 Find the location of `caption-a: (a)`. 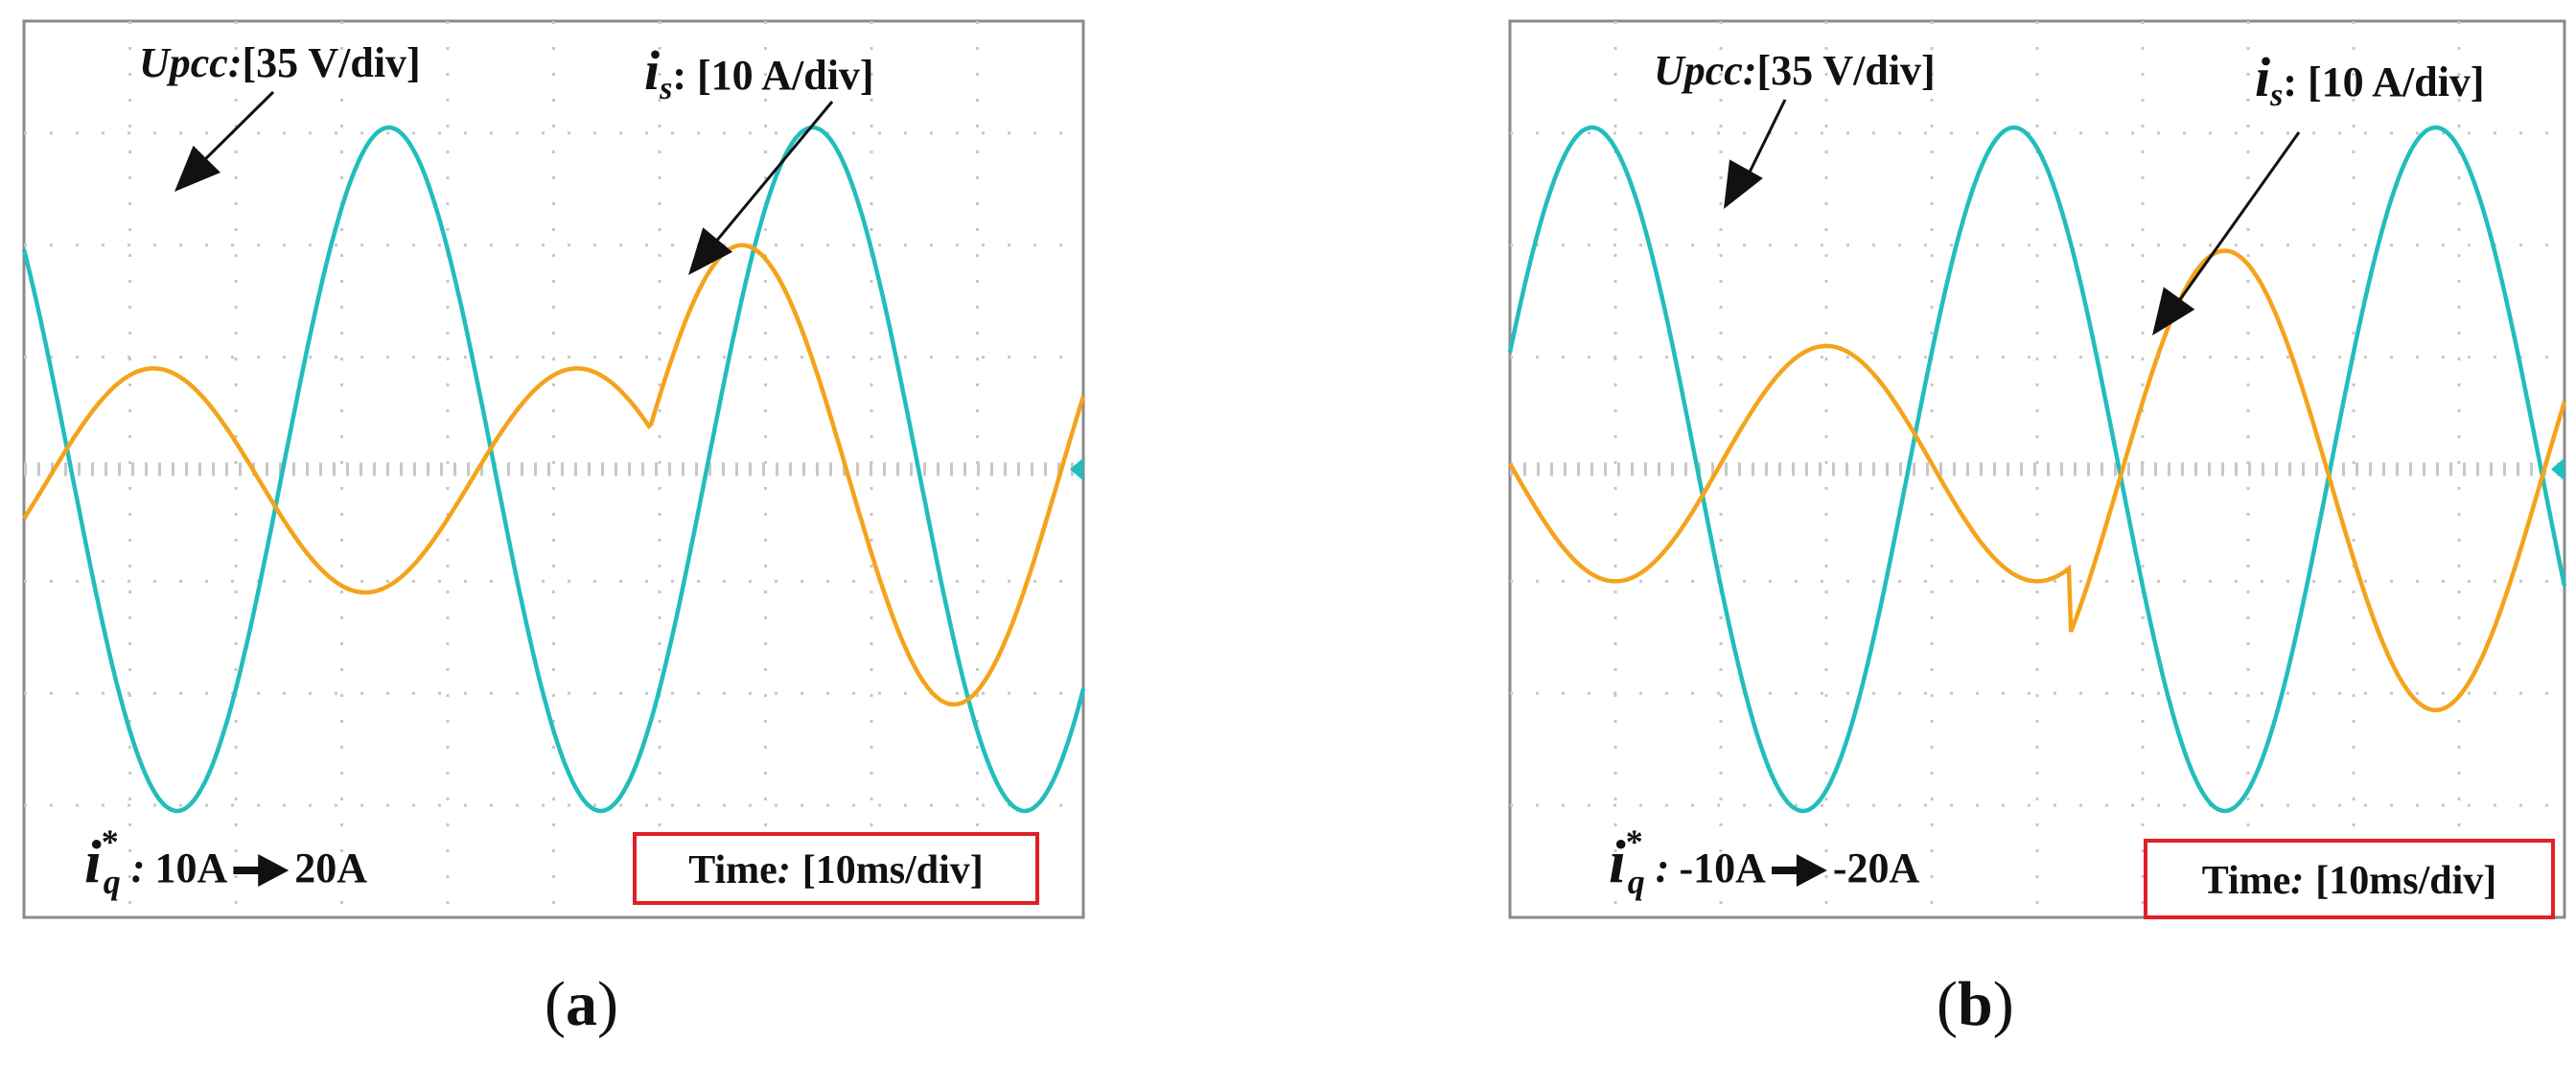

caption-a: (a) is located at coordinates (582, 1004).